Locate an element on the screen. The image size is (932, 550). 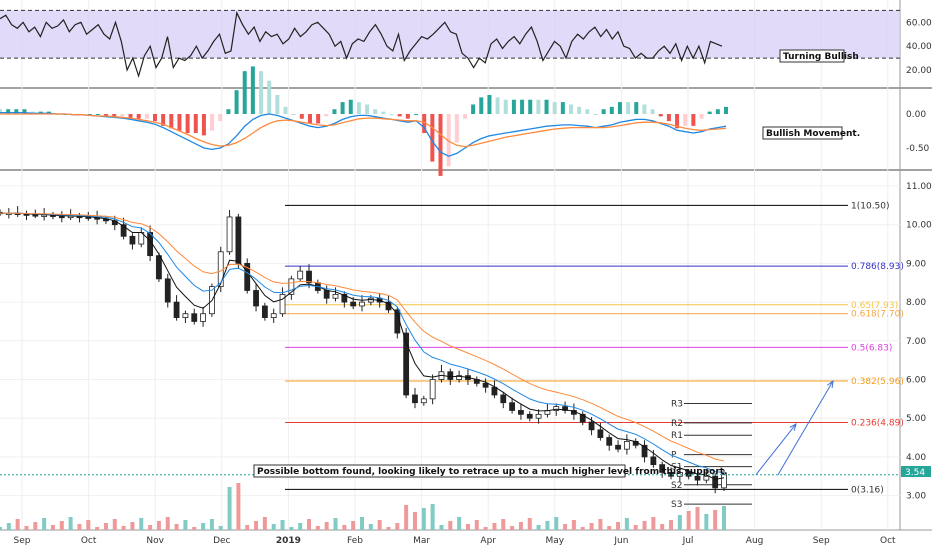
price-tick-label: 5.00 is located at coordinates (916, 419).